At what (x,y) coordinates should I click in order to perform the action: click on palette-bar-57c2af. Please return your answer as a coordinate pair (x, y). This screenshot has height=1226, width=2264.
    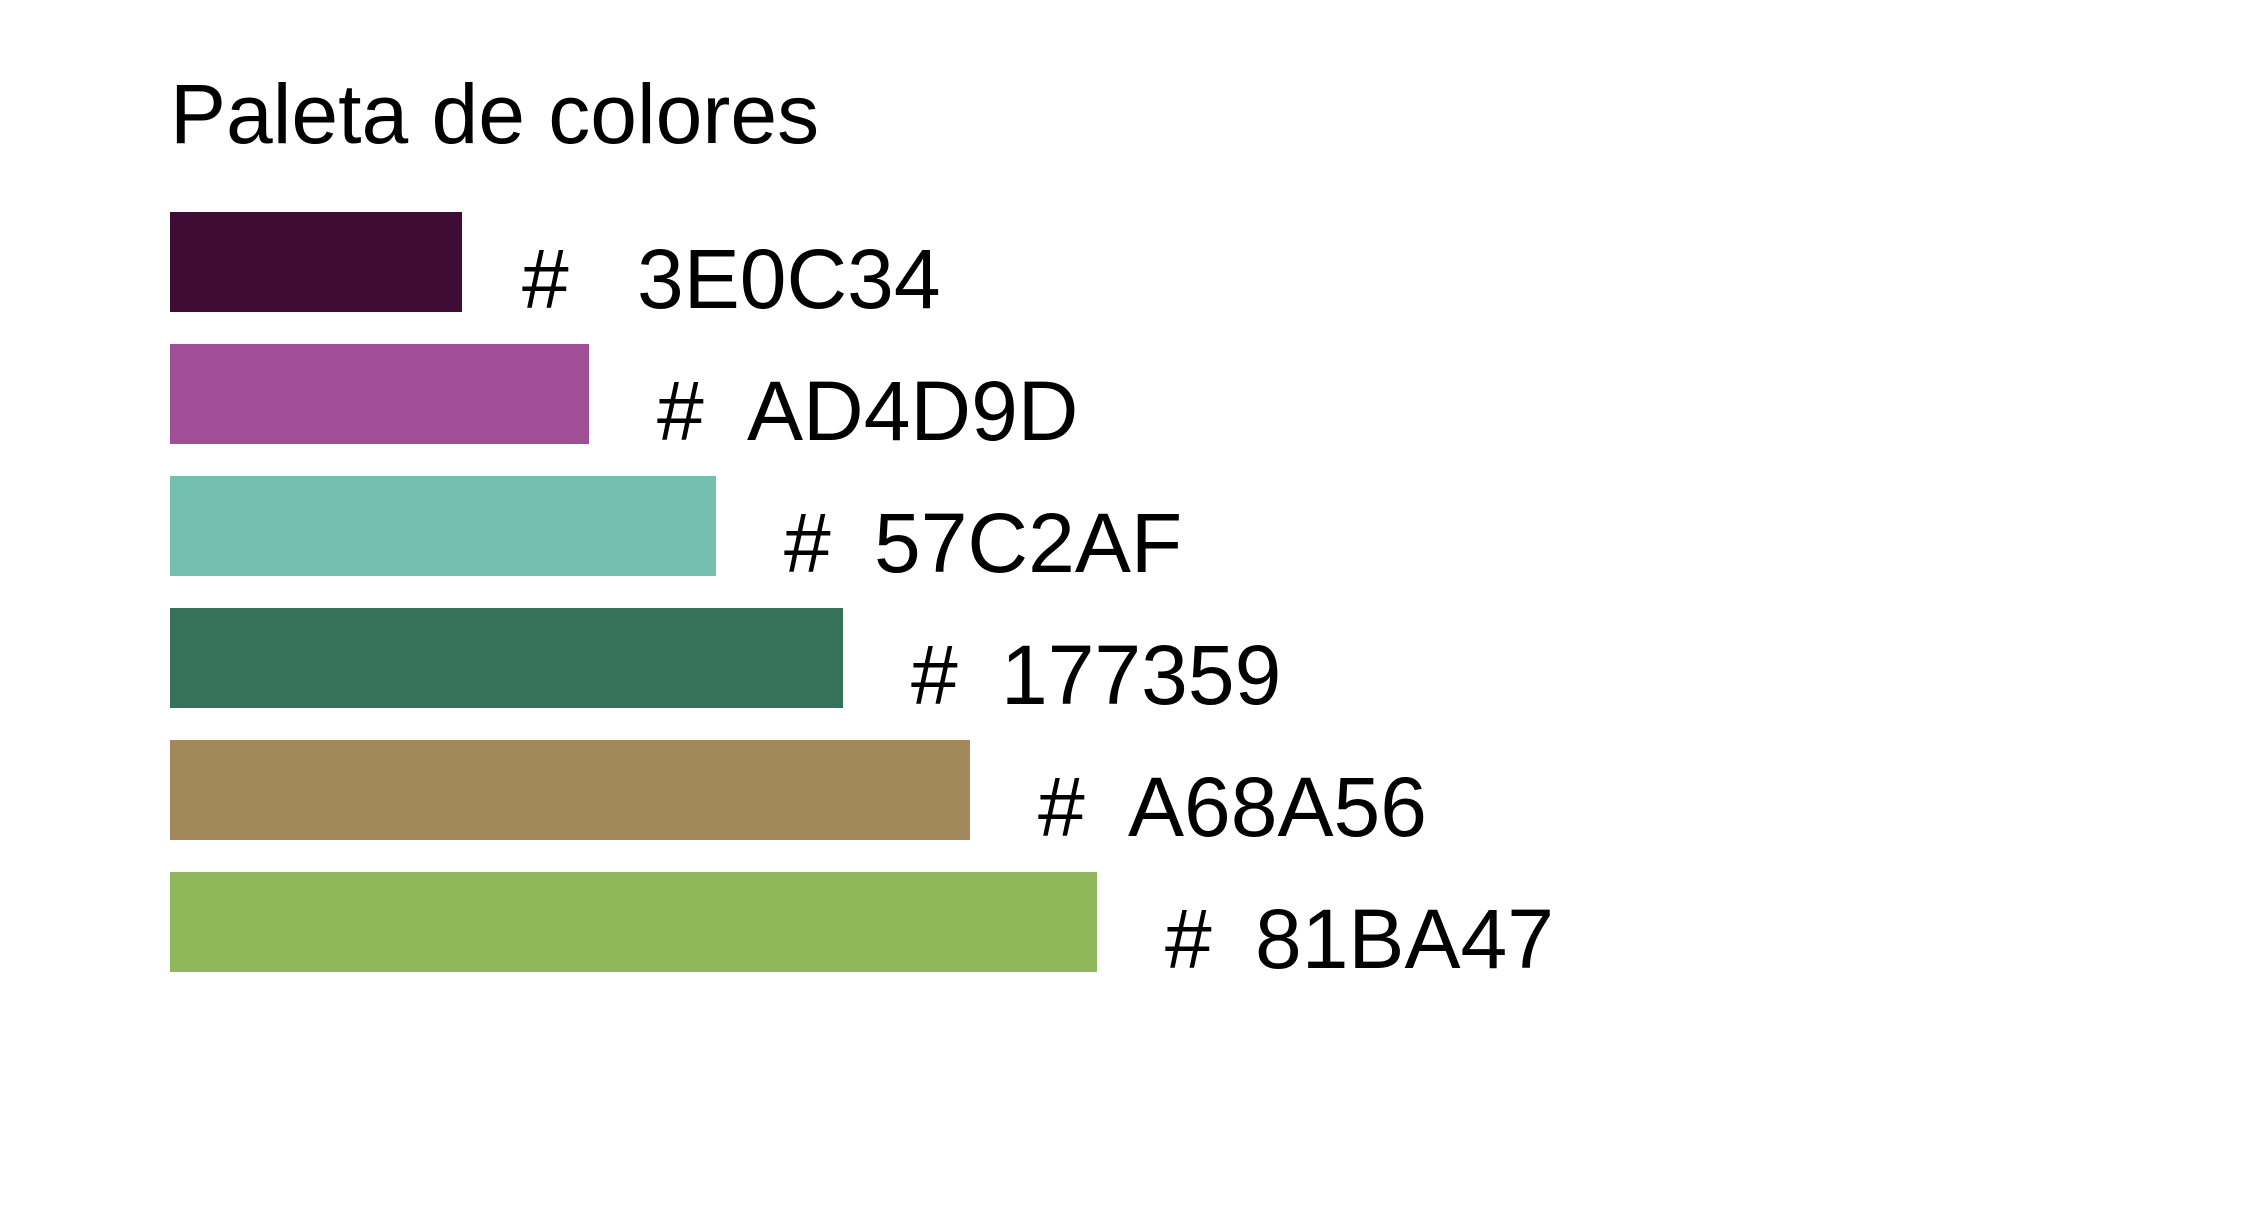
    Looking at the image, I should click on (443, 526).